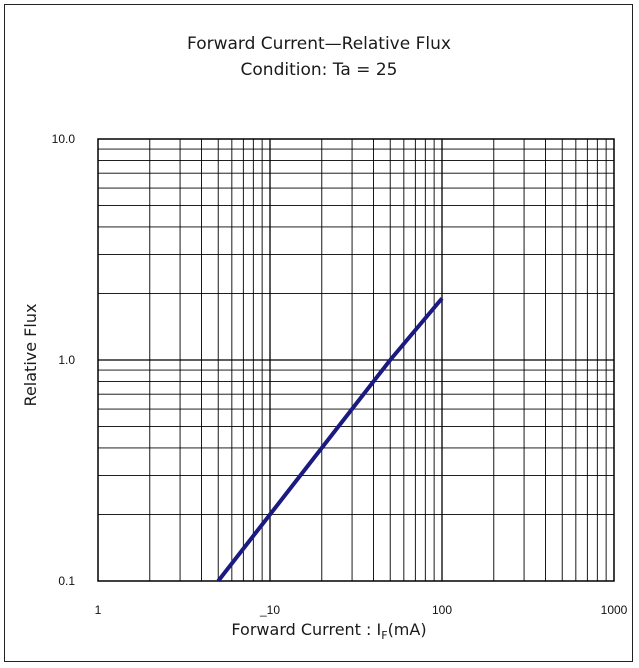  I want to click on x-axis-label-text: Forward Current :, so click(303, 629).